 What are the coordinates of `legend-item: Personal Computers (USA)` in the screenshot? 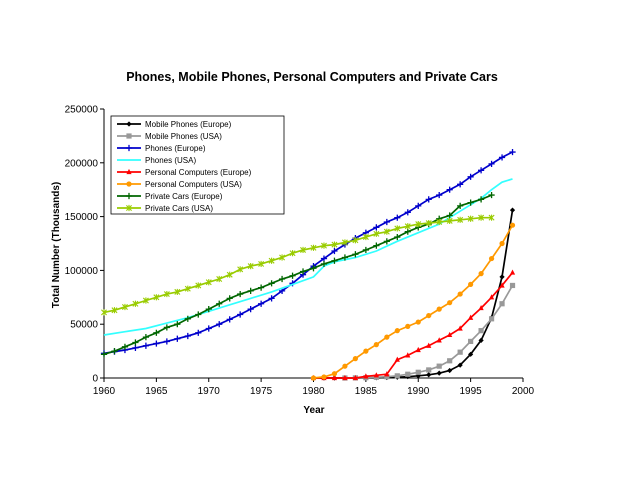 It's located at (179, 184).